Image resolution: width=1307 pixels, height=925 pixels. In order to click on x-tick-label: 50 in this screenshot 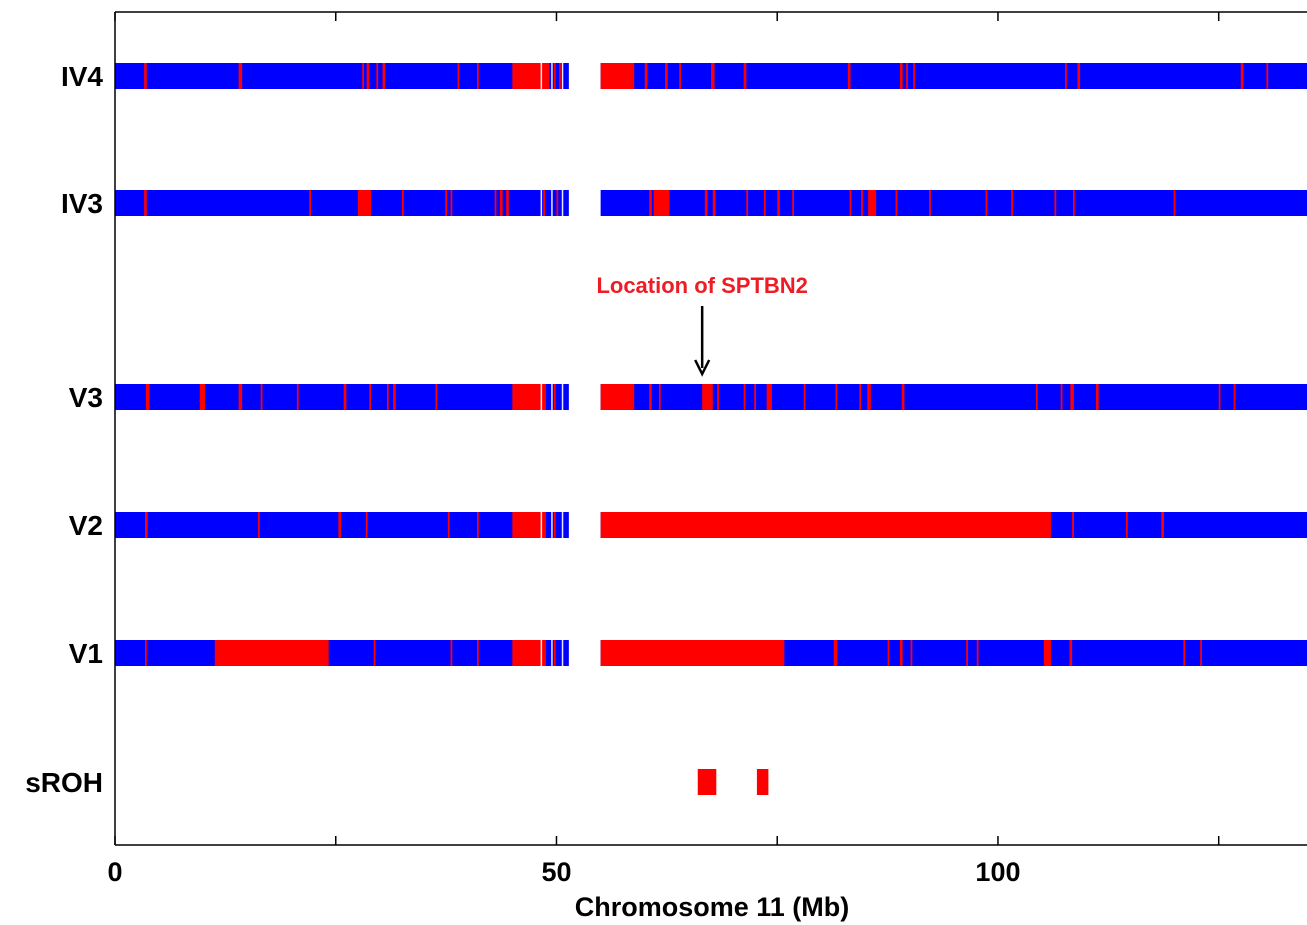, I will do `click(556, 872)`.